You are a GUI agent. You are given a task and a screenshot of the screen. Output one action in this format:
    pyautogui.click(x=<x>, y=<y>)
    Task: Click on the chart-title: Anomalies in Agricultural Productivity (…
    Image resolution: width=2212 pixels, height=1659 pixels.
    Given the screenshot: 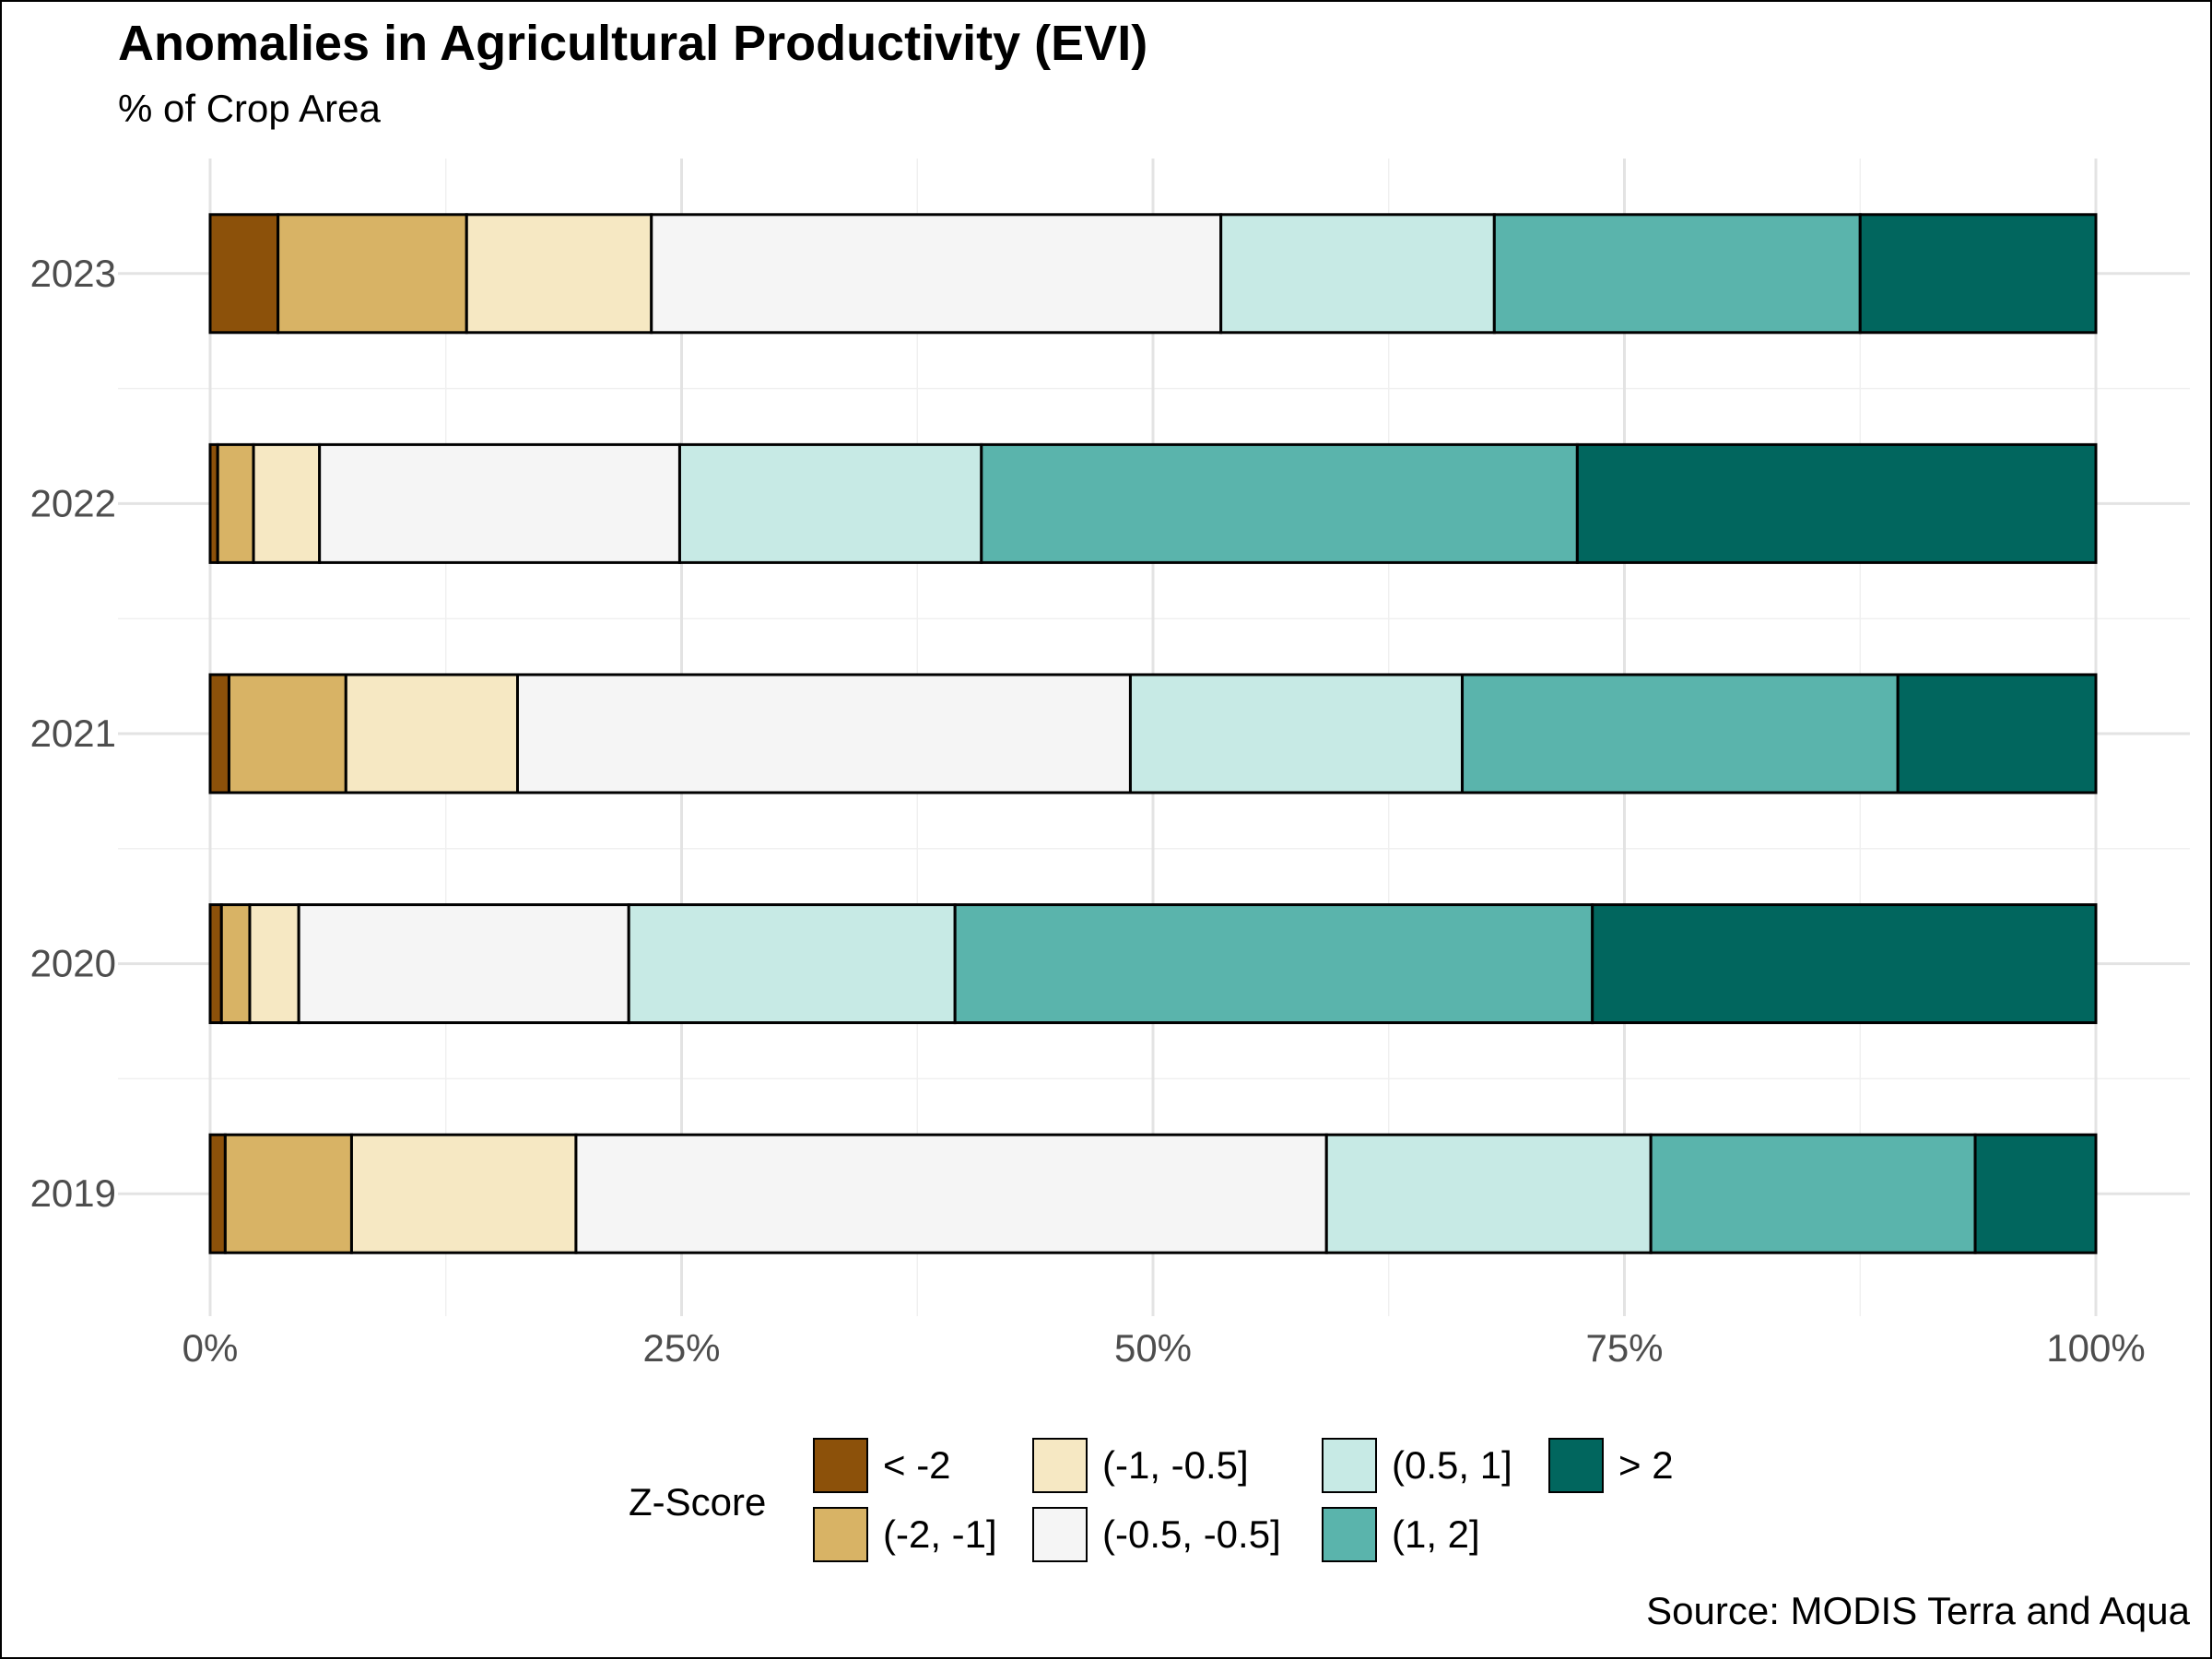 What is the action you would take?
    pyautogui.click(x=633, y=43)
    